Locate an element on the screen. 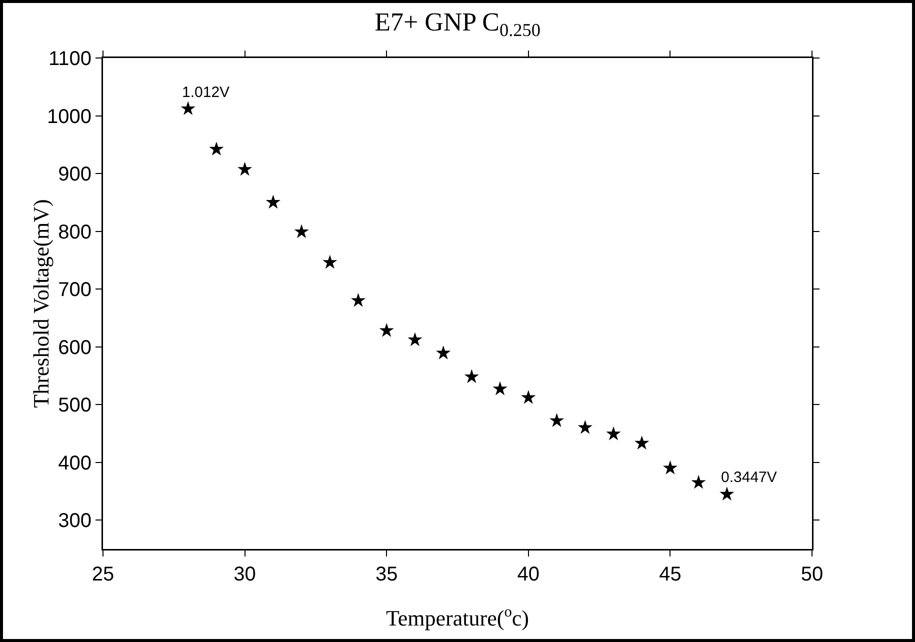 The height and width of the screenshot is (642, 915). x-tick-label: 25 is located at coordinates (103, 575).